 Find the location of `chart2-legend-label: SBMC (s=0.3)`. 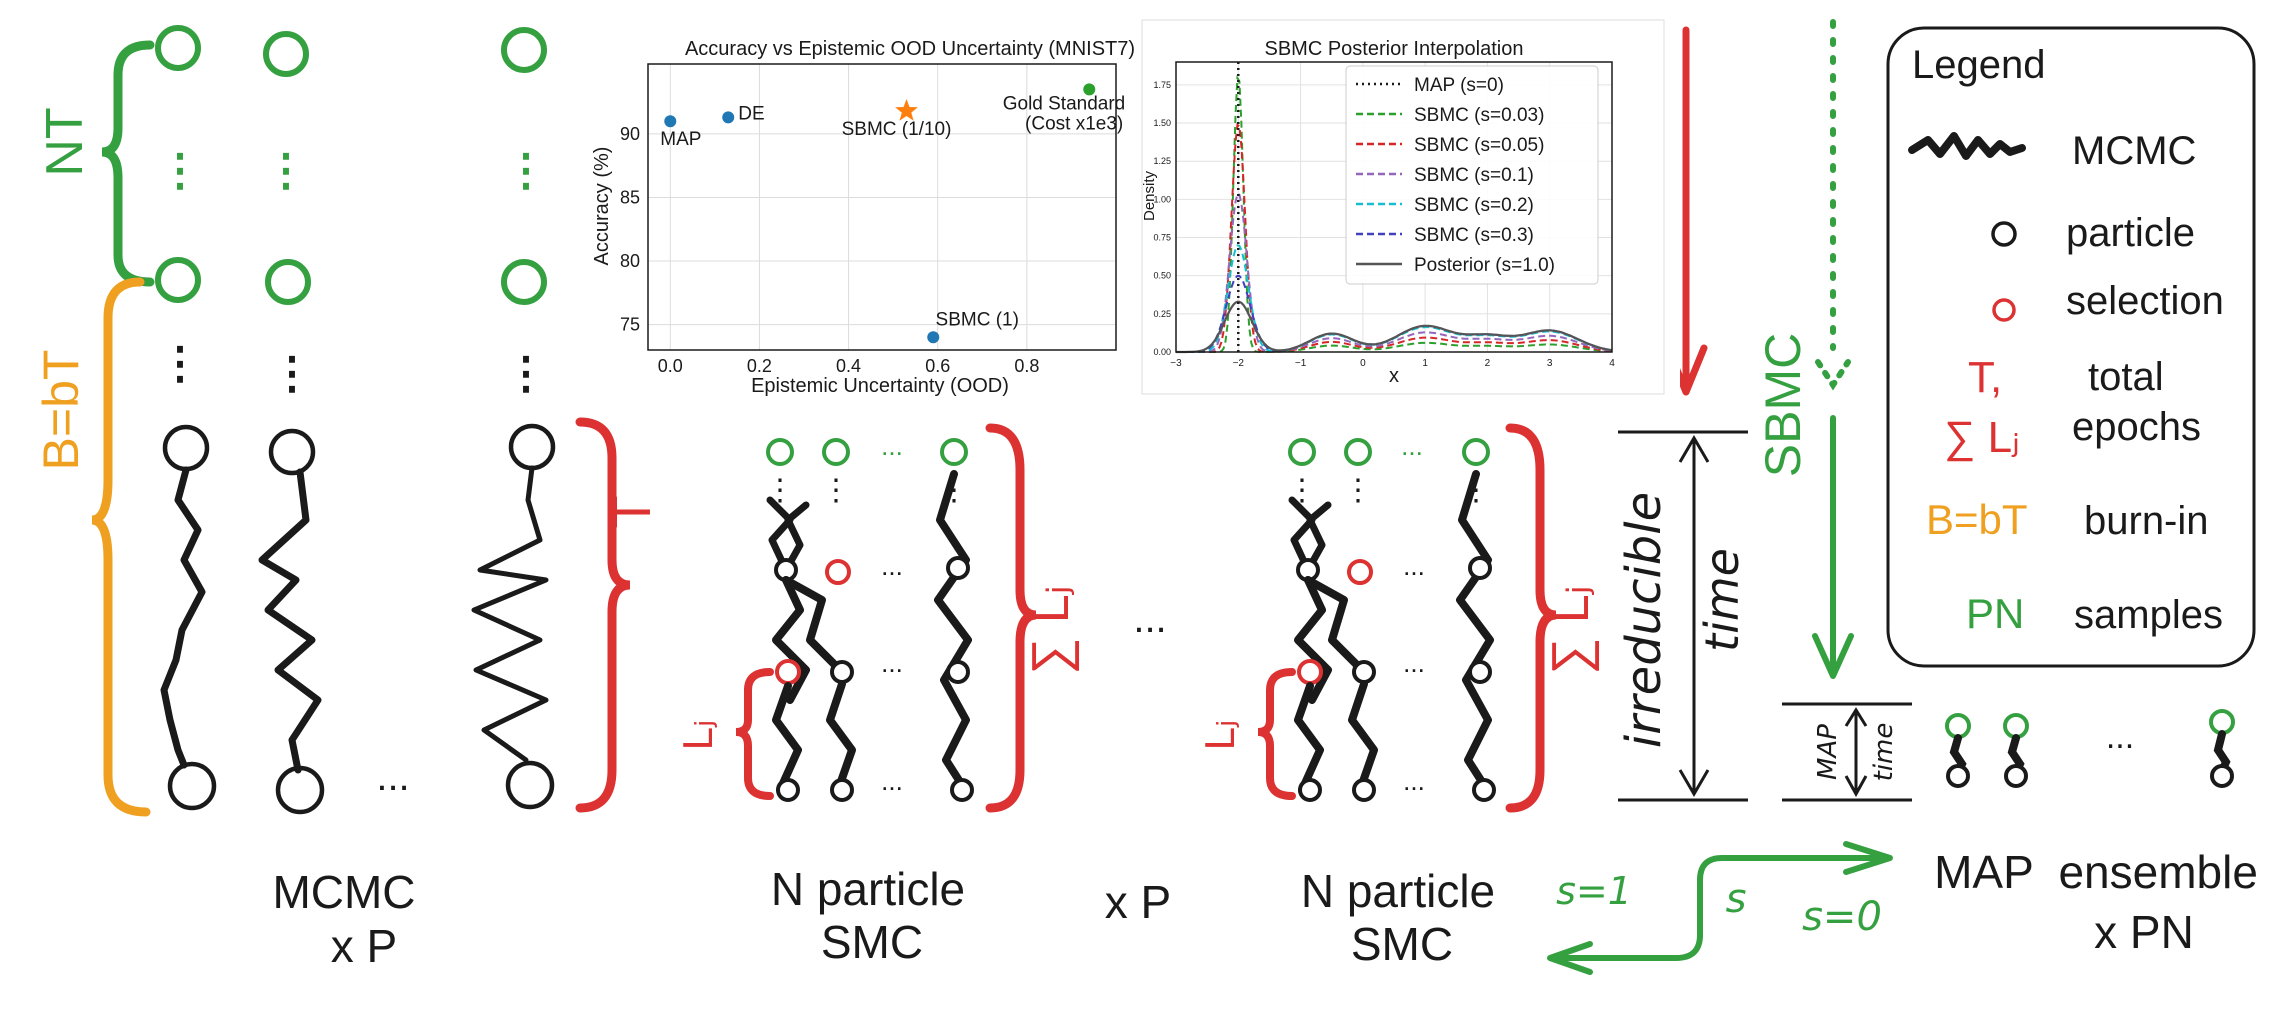

chart2-legend-label: SBMC (s=0.3) is located at coordinates (1474, 235).